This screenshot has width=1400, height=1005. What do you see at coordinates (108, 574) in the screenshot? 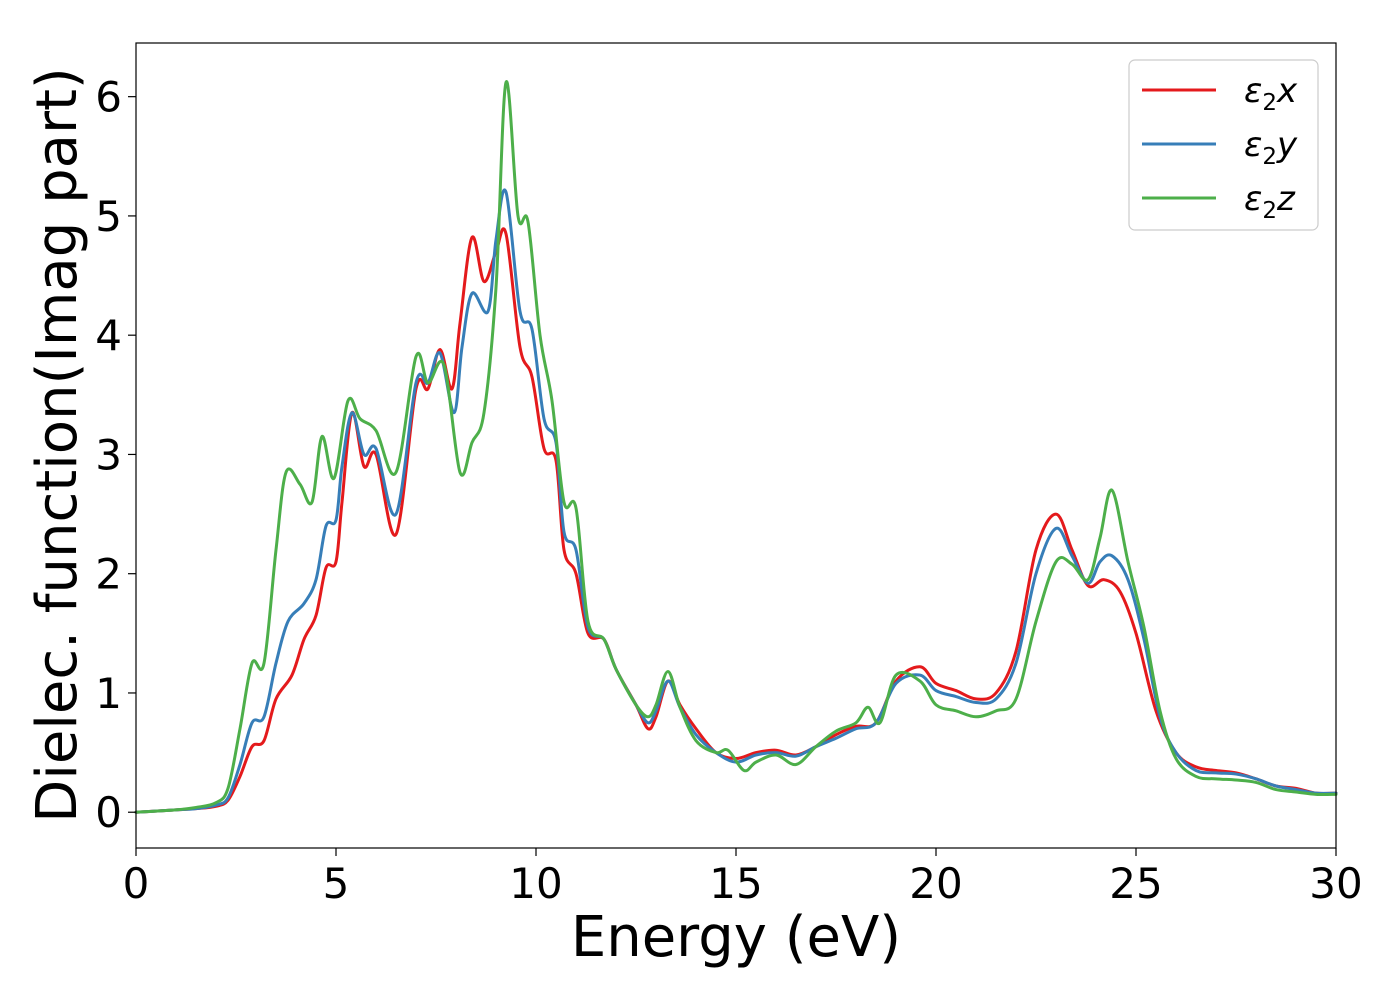
I see `y-tick-label: 2` at bounding box center [108, 574].